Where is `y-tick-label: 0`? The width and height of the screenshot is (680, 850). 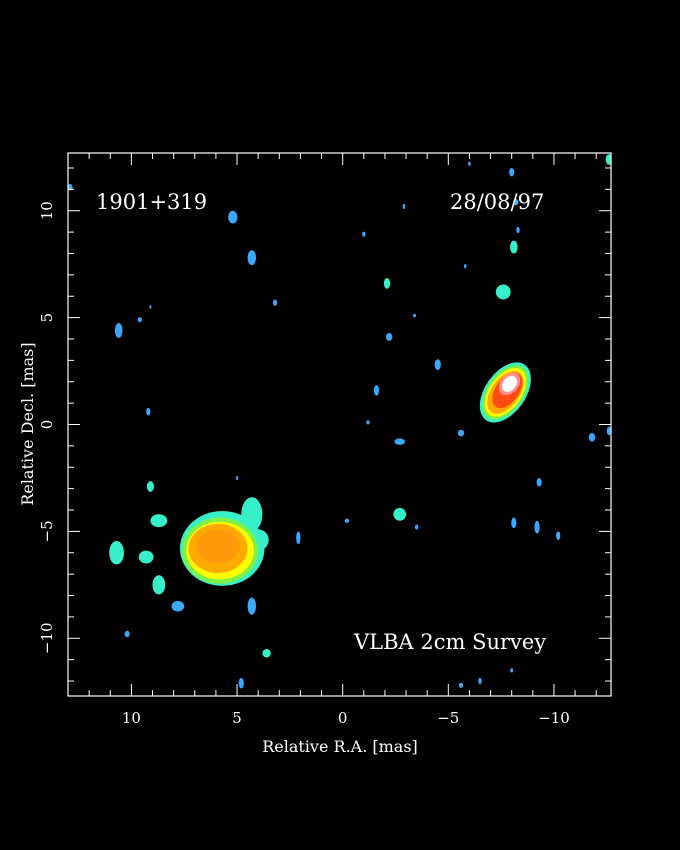
y-tick-label: 0 is located at coordinates (47, 425).